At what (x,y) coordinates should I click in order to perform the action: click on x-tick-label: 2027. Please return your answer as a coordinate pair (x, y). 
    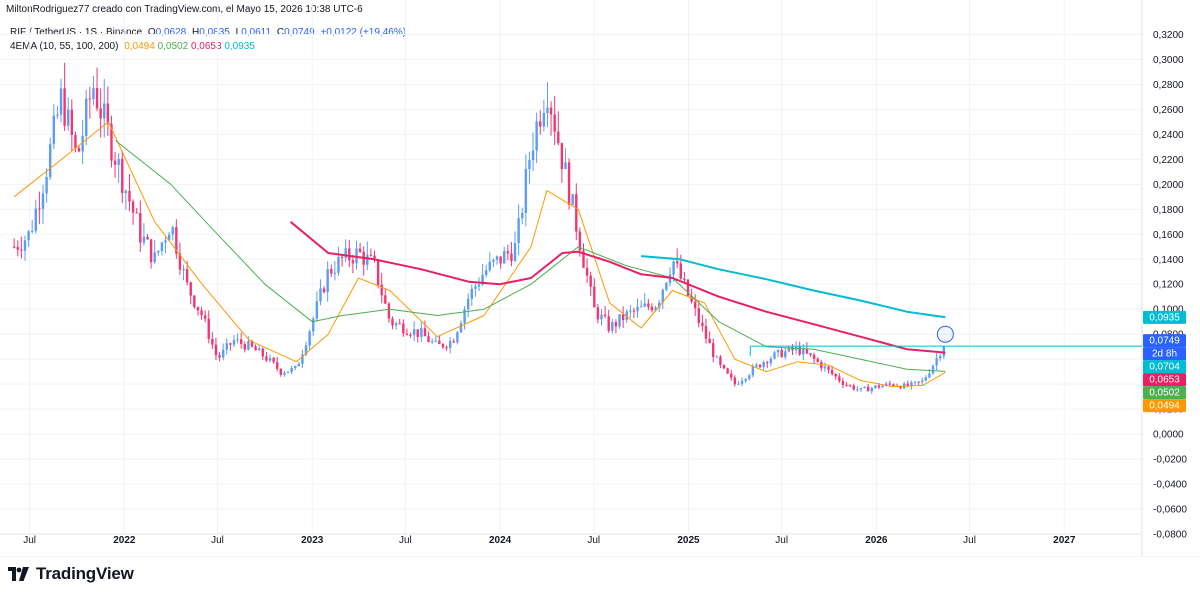
    Looking at the image, I should click on (1064, 540).